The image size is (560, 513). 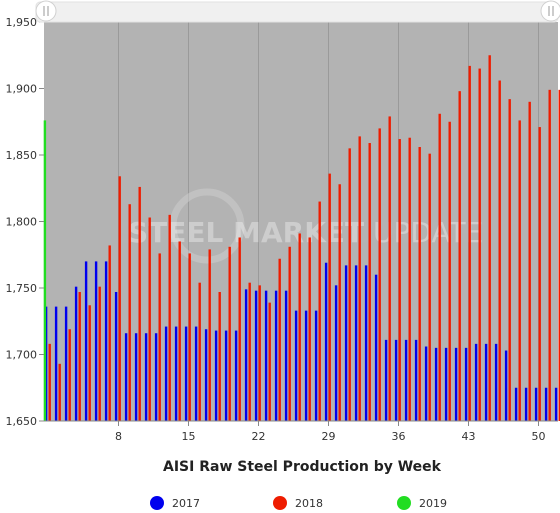 I want to click on legend-label: 2018, so click(x=309, y=503).